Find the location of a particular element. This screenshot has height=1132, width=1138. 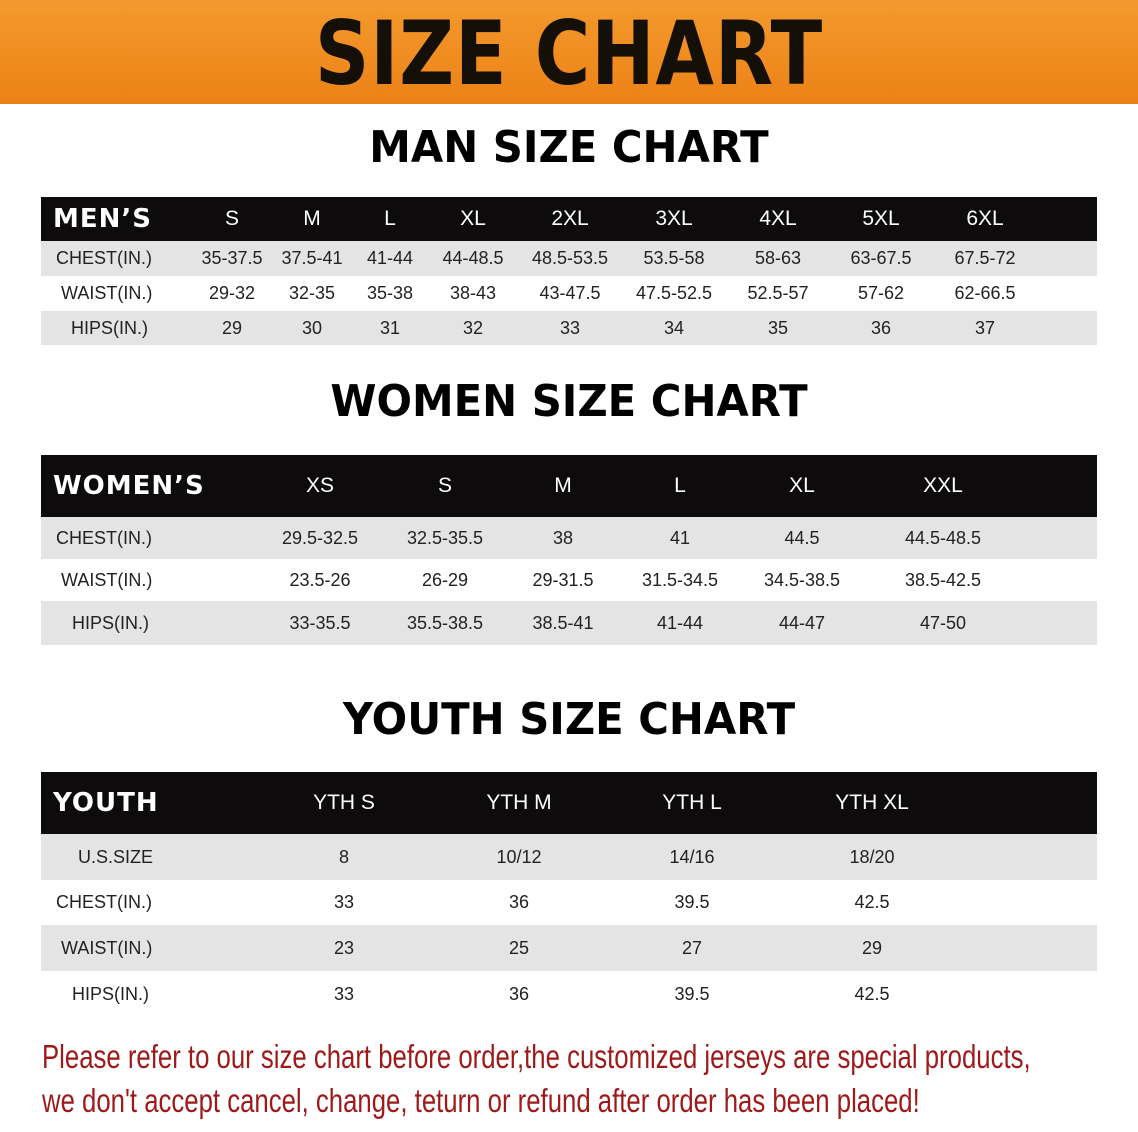

table-row: HIPS(IN.) 29 30 31 32 33 34 35 36 37 is located at coordinates (569, 328).